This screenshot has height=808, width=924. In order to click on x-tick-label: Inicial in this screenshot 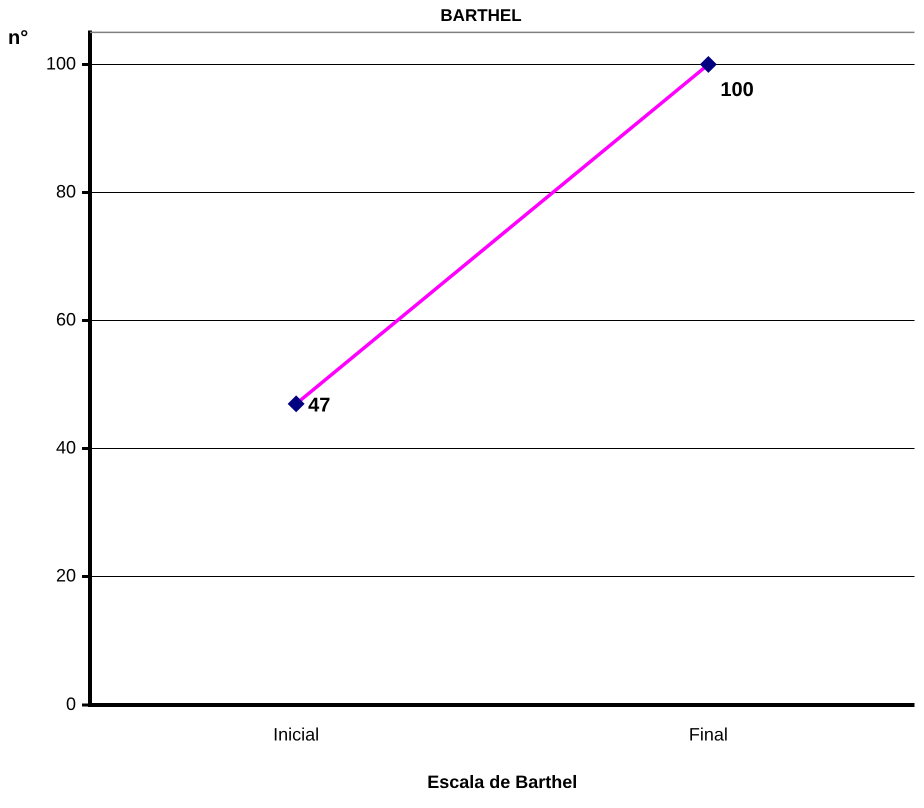, I will do `click(296, 734)`.